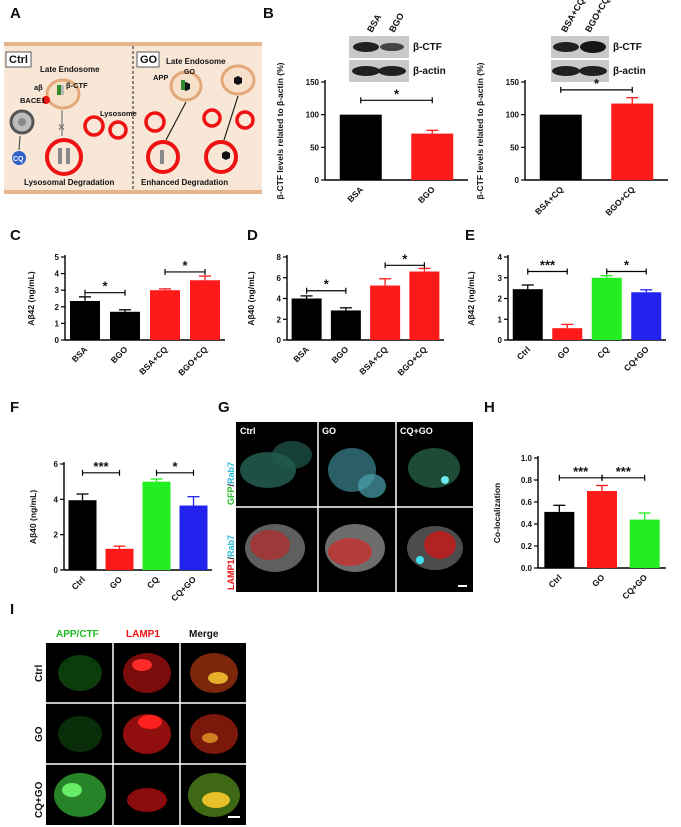  Describe the element at coordinates (133, 44) in the screenshot. I see `membrane-top` at that location.